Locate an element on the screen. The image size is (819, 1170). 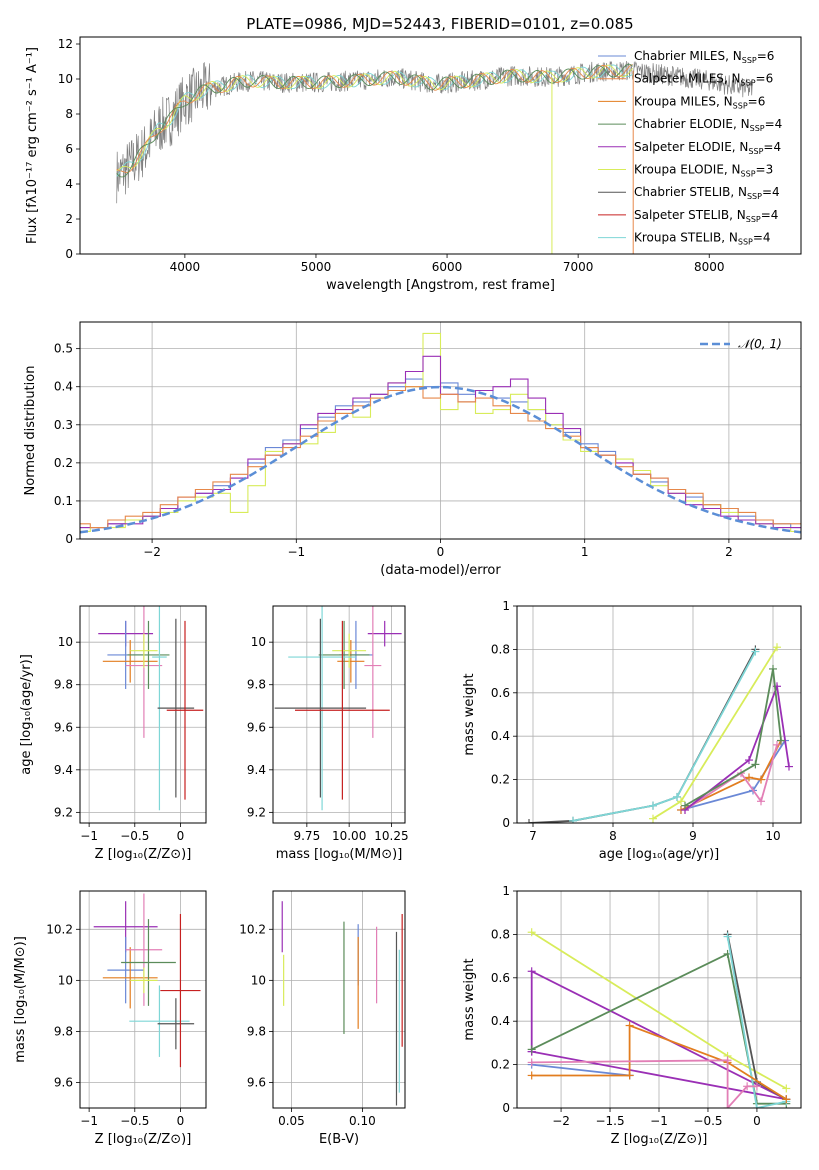
legend-text: Kroupa ELODIE, N is located at coordinates (687, 170).